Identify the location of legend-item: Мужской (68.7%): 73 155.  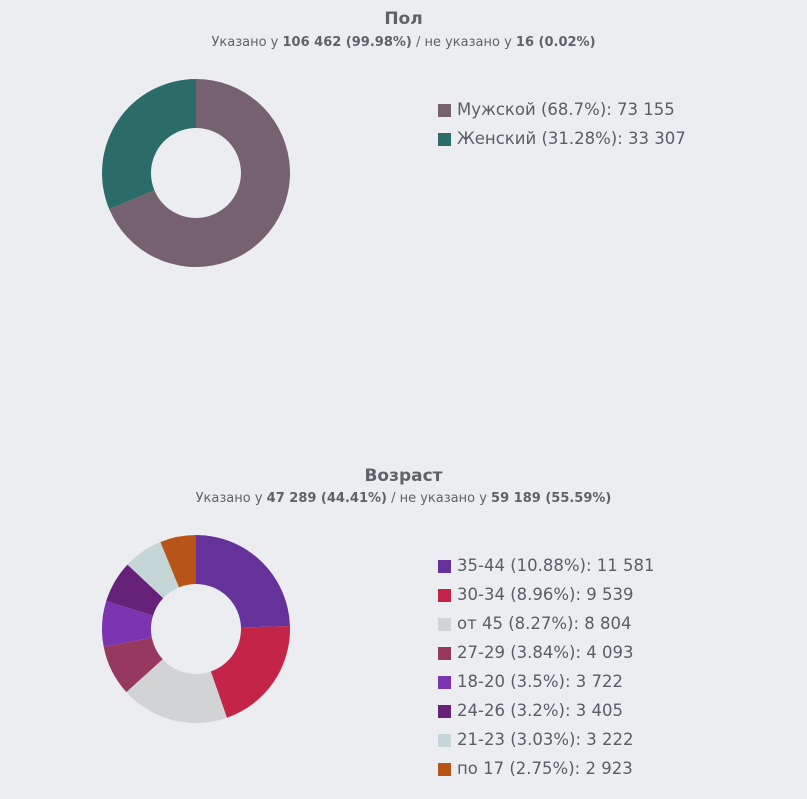
(562, 114).